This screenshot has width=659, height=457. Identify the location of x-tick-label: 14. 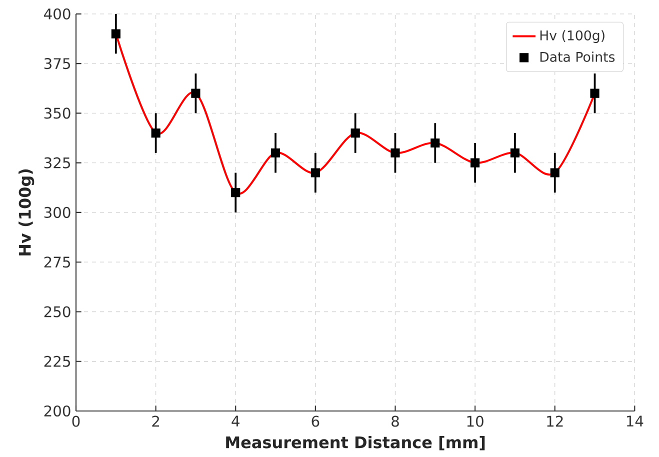
(635, 421).